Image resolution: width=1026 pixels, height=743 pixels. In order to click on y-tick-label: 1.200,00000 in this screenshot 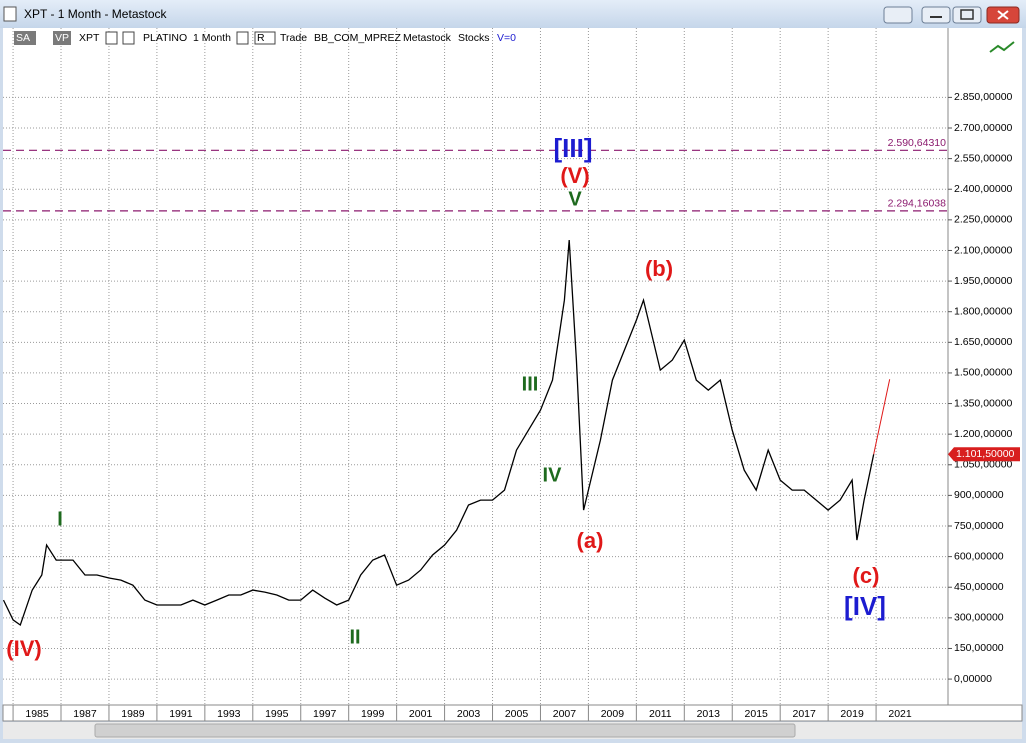, I will do `click(983, 434)`.